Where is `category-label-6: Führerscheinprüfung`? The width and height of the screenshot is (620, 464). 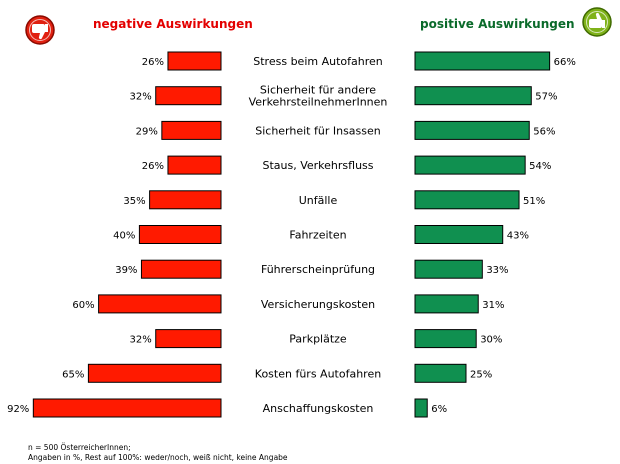 category-label-6: Führerscheinprüfung is located at coordinates (318, 269).